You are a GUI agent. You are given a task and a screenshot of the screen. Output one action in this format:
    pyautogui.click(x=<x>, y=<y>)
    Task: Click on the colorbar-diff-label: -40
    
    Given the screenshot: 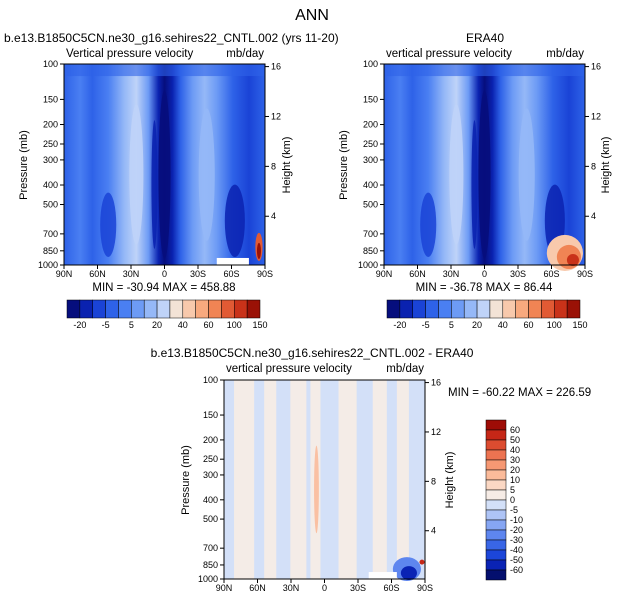 What is the action you would take?
    pyautogui.click(x=516, y=550)
    